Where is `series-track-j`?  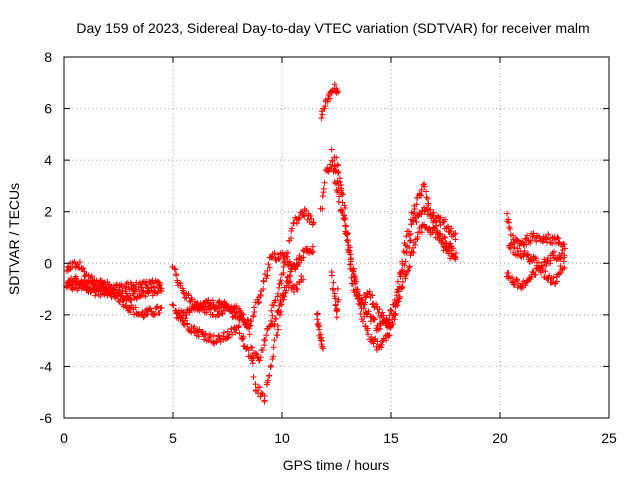
series-track-j is located at coordinates (388, 255).